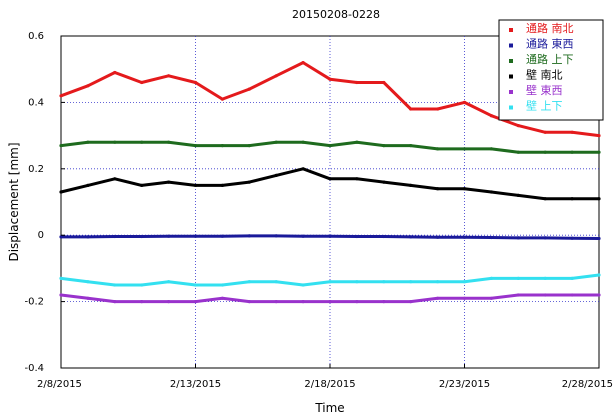 The width and height of the screenshot is (613, 416). What do you see at coordinates (550, 59) in the screenshot?
I see `legend-label: 通路 上下` at bounding box center [550, 59].